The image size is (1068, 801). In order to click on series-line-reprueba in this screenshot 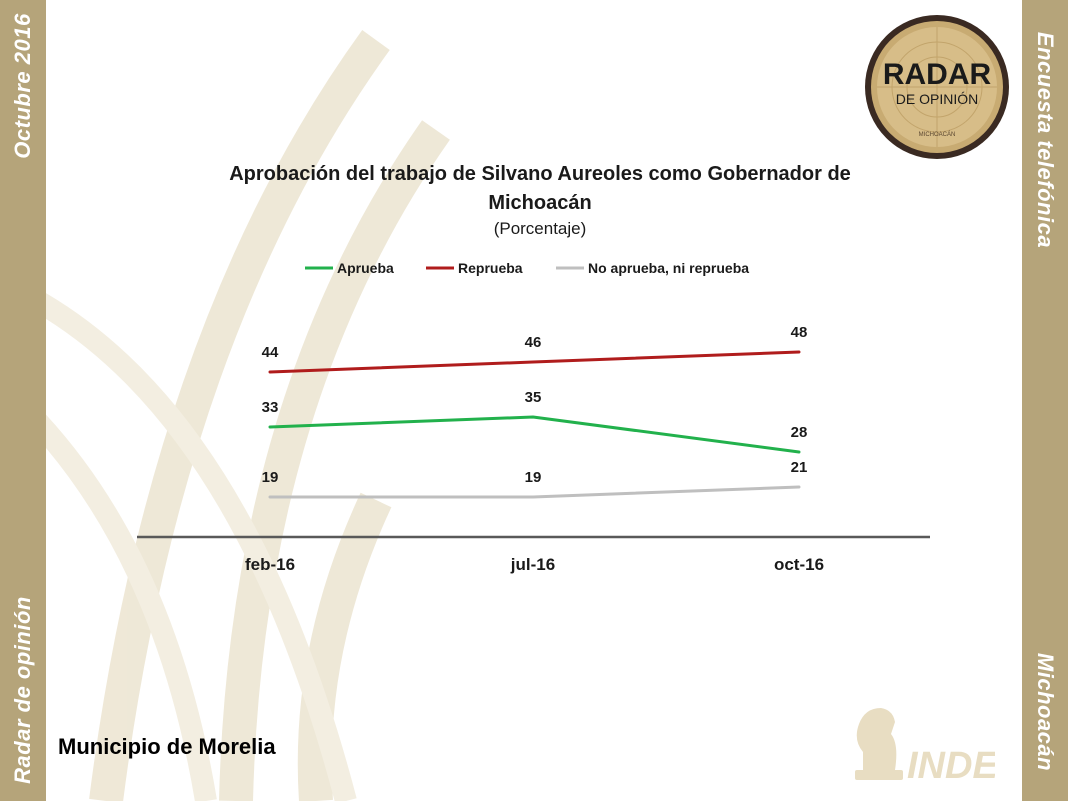, I will do `click(534, 362)`.